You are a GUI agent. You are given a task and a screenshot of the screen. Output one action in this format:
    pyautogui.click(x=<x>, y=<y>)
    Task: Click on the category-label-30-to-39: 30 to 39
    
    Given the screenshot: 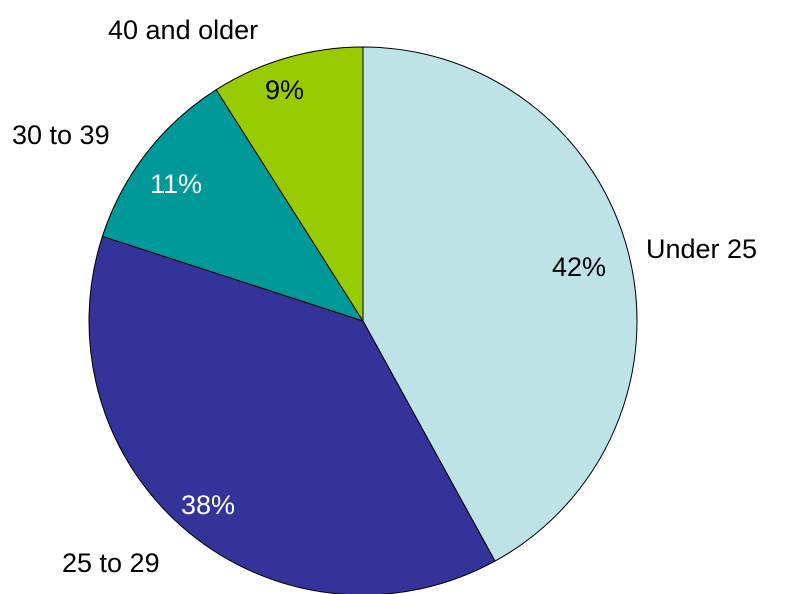 What is the action you would take?
    pyautogui.click(x=61, y=135)
    